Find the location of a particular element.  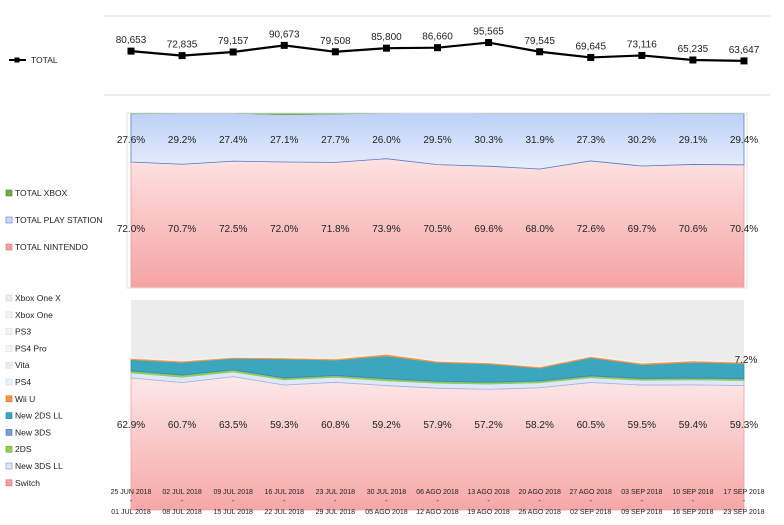

x-tick-label: 01 JUL 2018 is located at coordinates (131, 512).